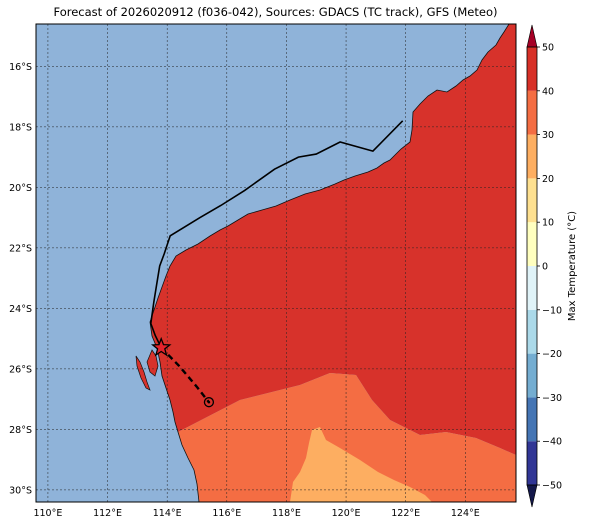 The height and width of the screenshot is (528, 591). What do you see at coordinates (532, 496) in the screenshot?
I see `colorbar-extend-bottom` at bounding box center [532, 496].